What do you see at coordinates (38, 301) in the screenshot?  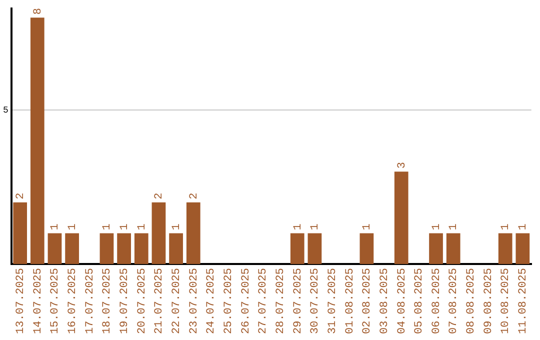 I see `x-tick-label: 14.07.2025` at bounding box center [38, 301].